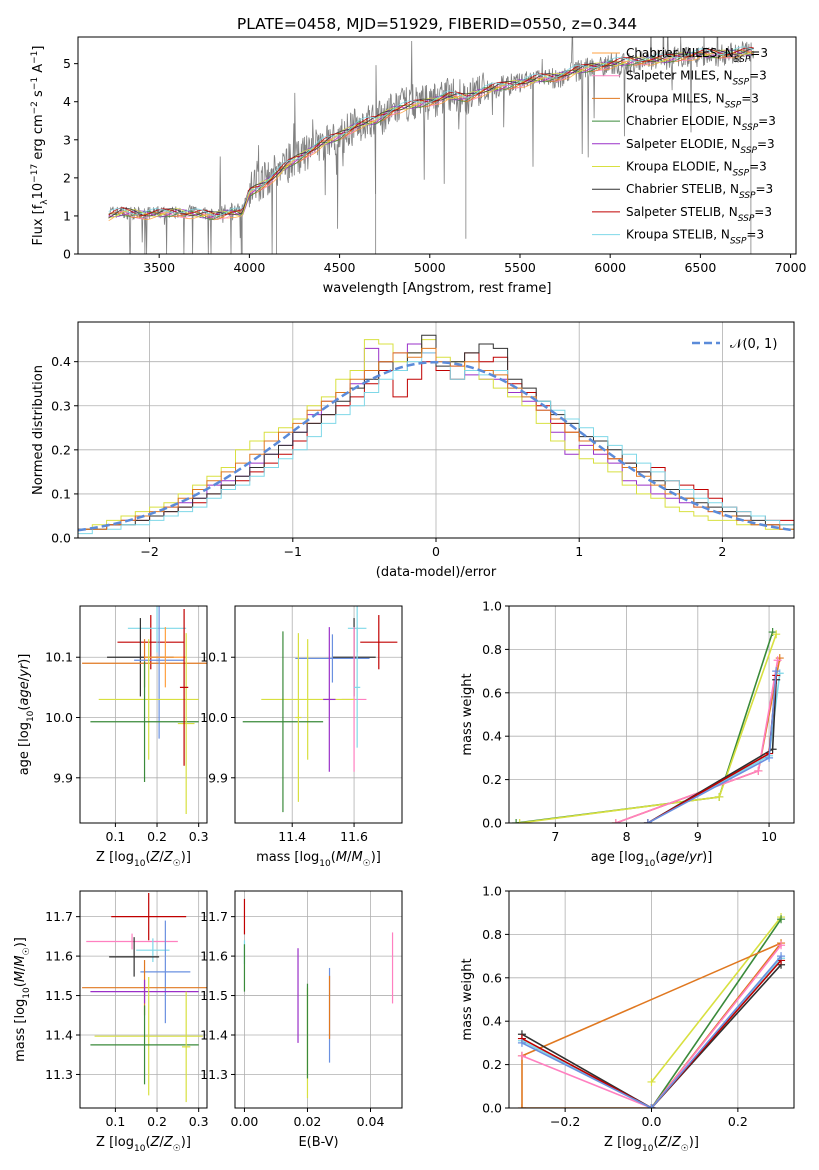 The image size is (819, 1170). What do you see at coordinates (26, 715) in the screenshot?
I see `y-axis-label: age [log10(age/yr)]` at bounding box center [26, 715].